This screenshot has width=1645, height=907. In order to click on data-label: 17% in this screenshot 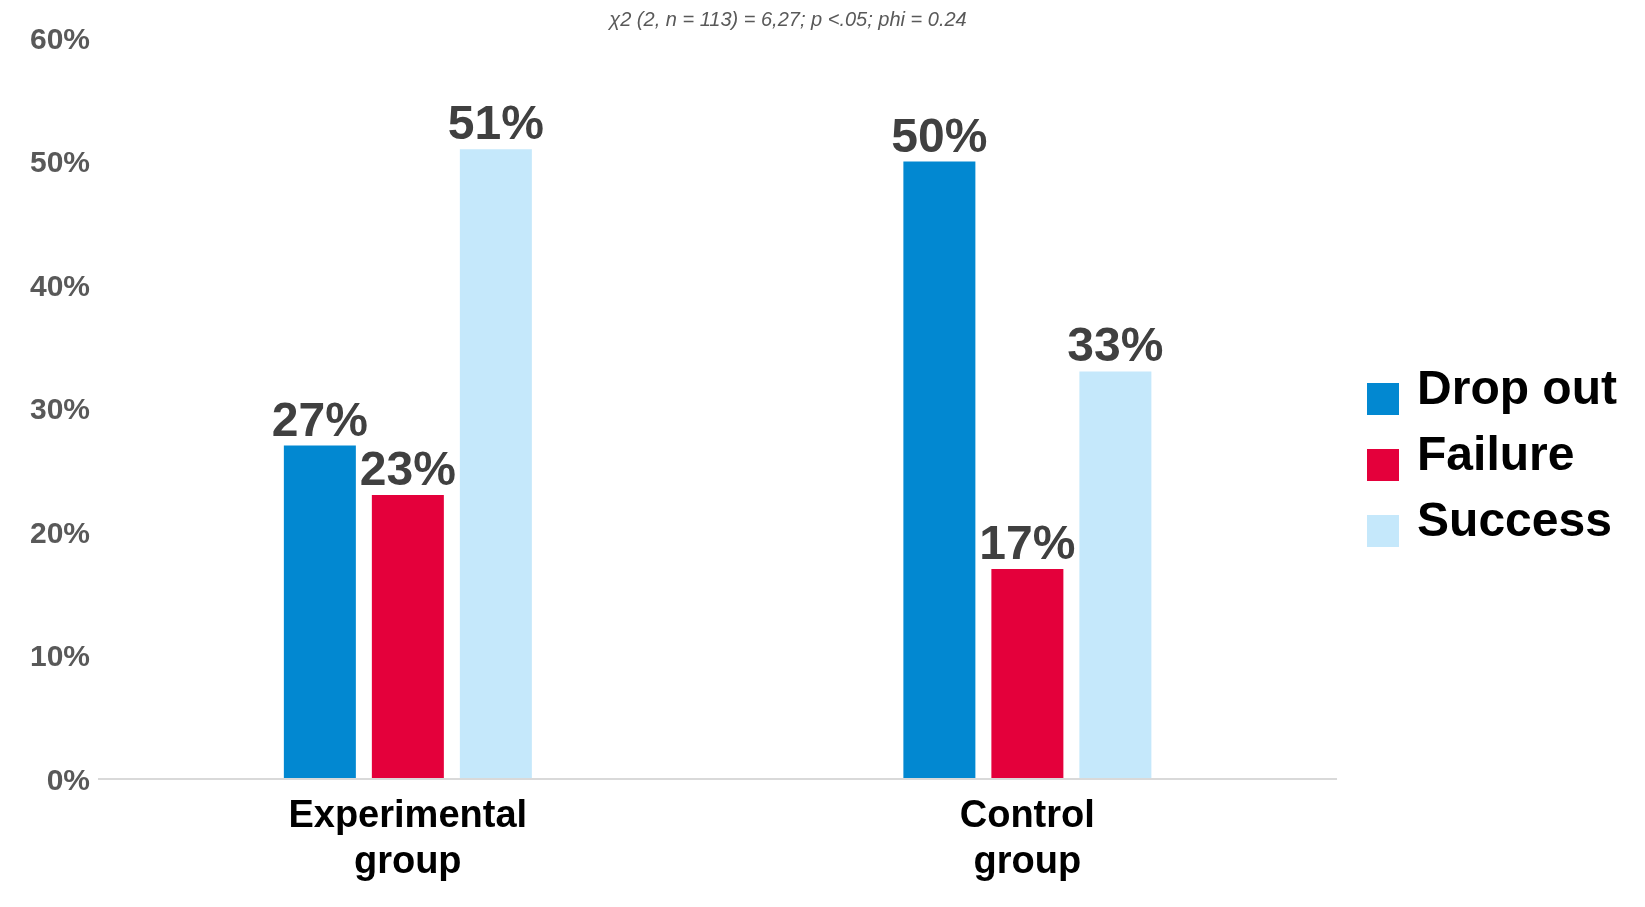, I will do `click(1027, 543)`.